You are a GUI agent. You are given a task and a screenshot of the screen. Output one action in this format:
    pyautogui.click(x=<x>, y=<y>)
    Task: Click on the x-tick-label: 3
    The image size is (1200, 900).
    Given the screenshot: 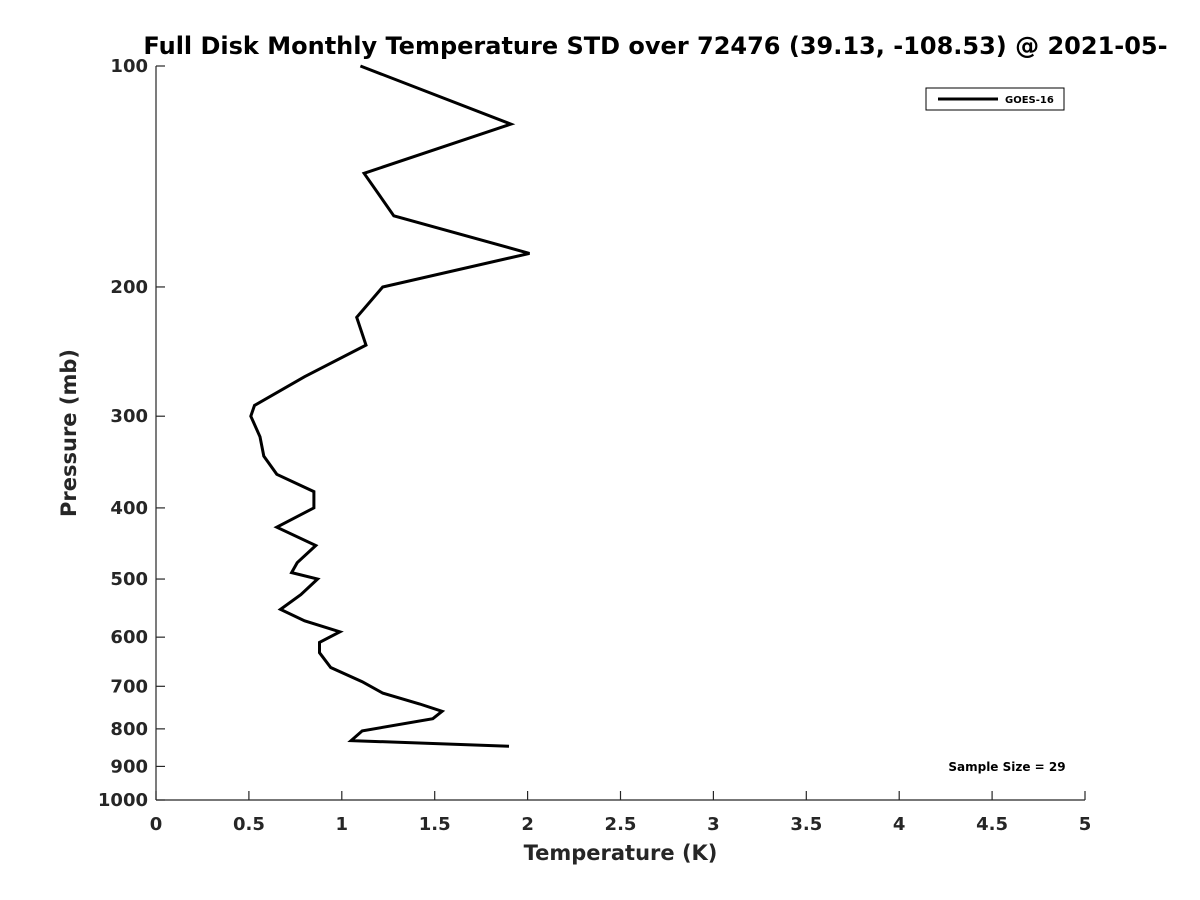 What is the action you would take?
    pyautogui.click(x=713, y=824)
    